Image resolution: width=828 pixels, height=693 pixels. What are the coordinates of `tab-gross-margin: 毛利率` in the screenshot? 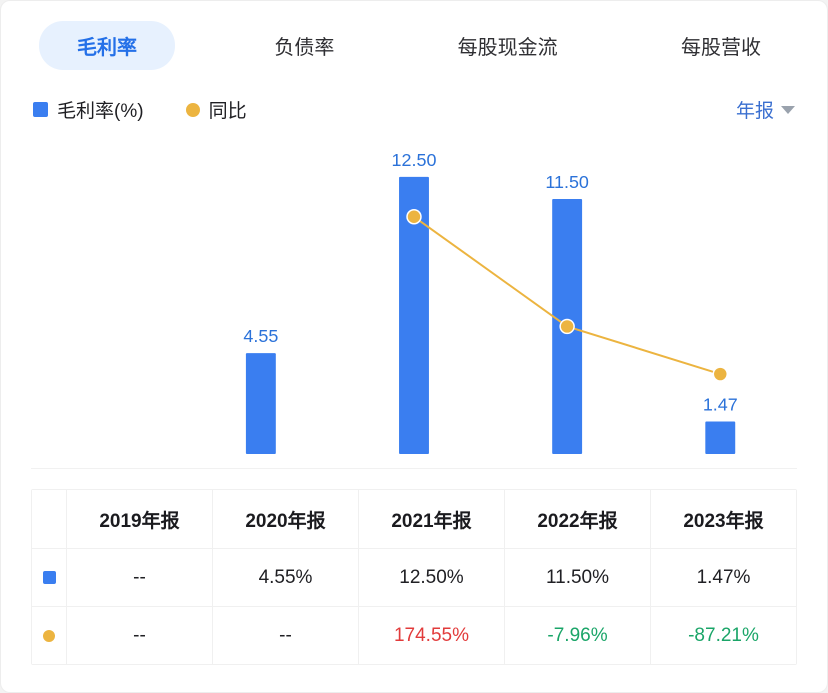 It's located at (107, 45).